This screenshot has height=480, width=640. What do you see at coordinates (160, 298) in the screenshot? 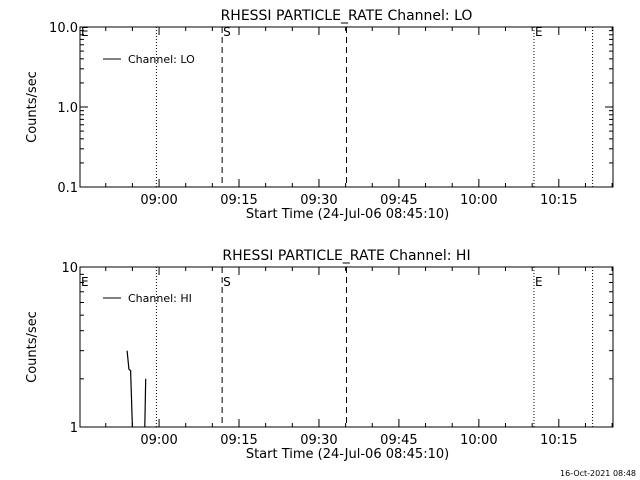
I see `legend-entry: Channel: HI` at bounding box center [160, 298].